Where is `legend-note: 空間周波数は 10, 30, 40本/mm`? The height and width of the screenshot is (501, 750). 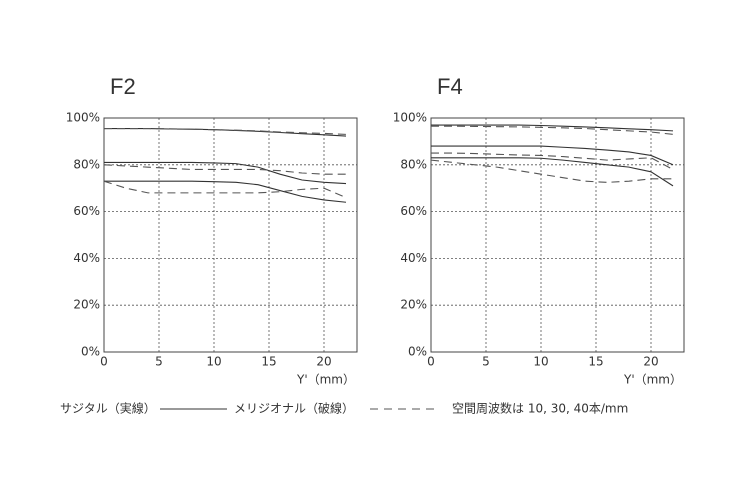
legend-note: 空間周波数は 10, 30, 40本/mm is located at coordinates (540, 408).